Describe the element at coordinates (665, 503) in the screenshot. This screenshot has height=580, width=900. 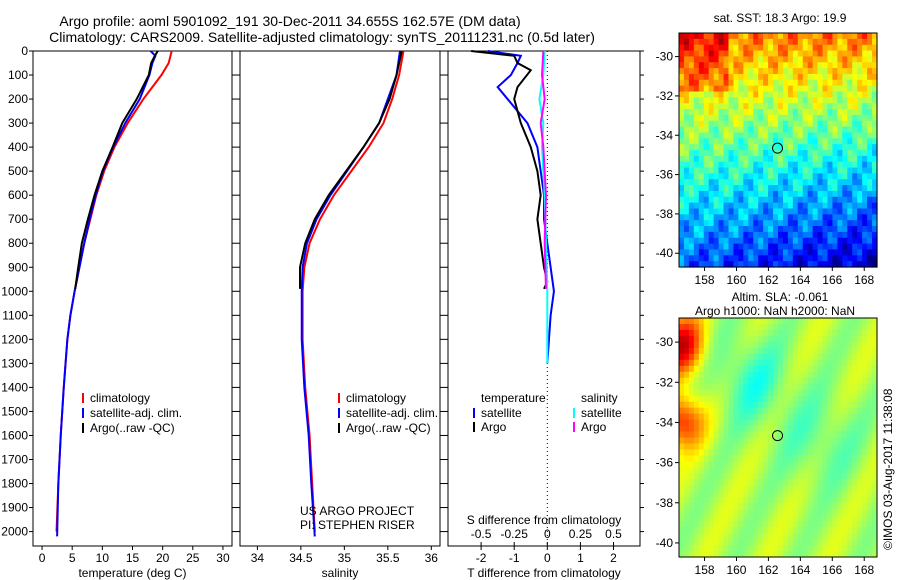
I see `map-ytick-label: -38` at that location.